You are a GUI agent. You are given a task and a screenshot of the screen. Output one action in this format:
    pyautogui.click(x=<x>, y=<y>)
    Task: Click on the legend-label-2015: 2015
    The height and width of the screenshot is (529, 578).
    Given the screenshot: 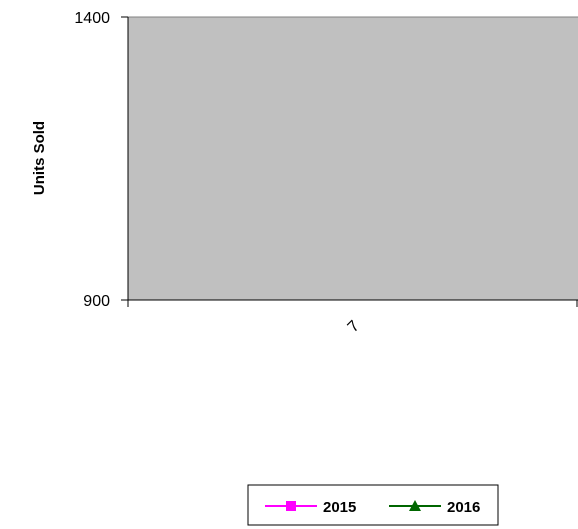 What is the action you would take?
    pyautogui.click(x=339, y=507)
    